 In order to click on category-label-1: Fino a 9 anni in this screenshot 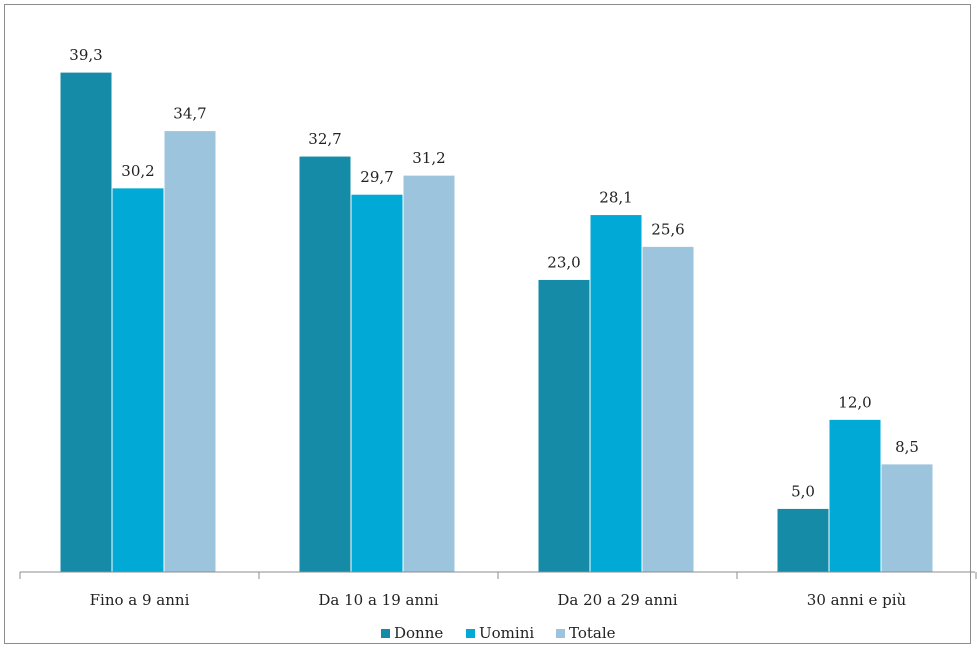, I will do `click(140, 600)`.